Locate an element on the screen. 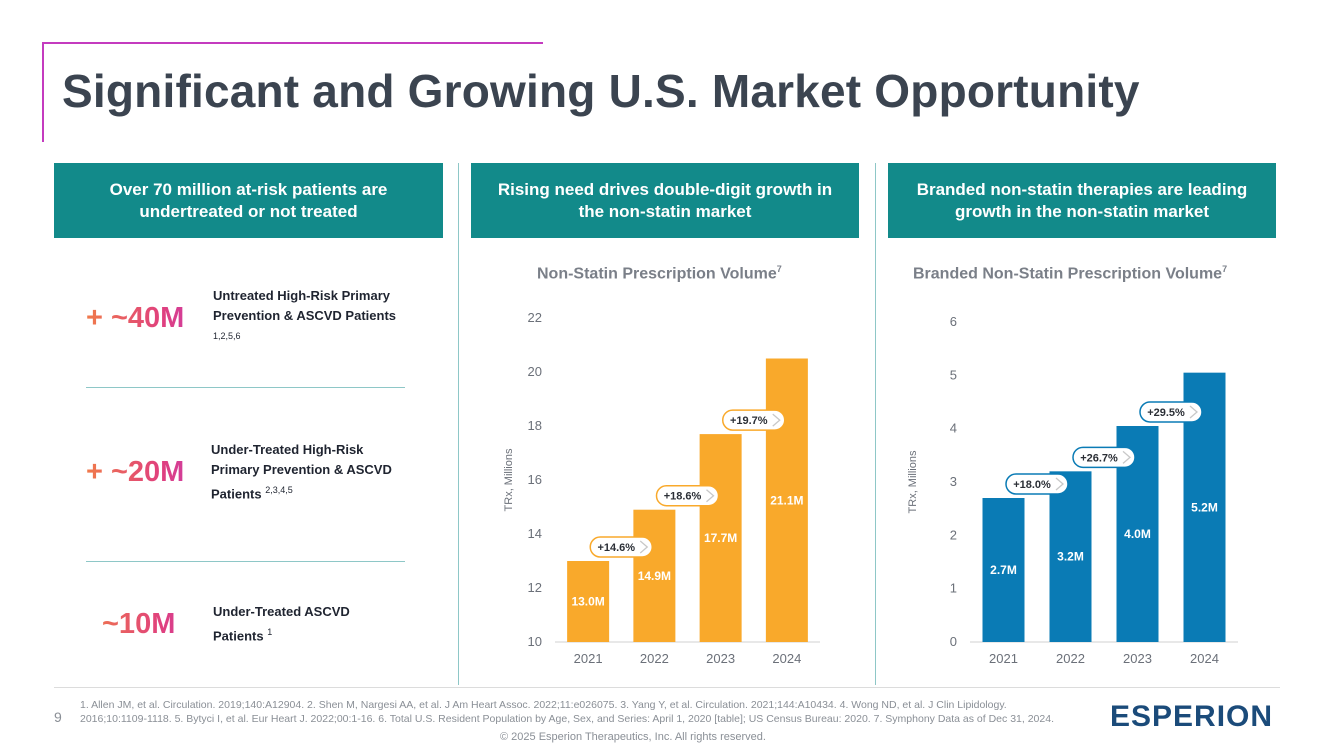 The width and height of the screenshot is (1333, 749). growth-label: +19.7% is located at coordinates (749, 421).